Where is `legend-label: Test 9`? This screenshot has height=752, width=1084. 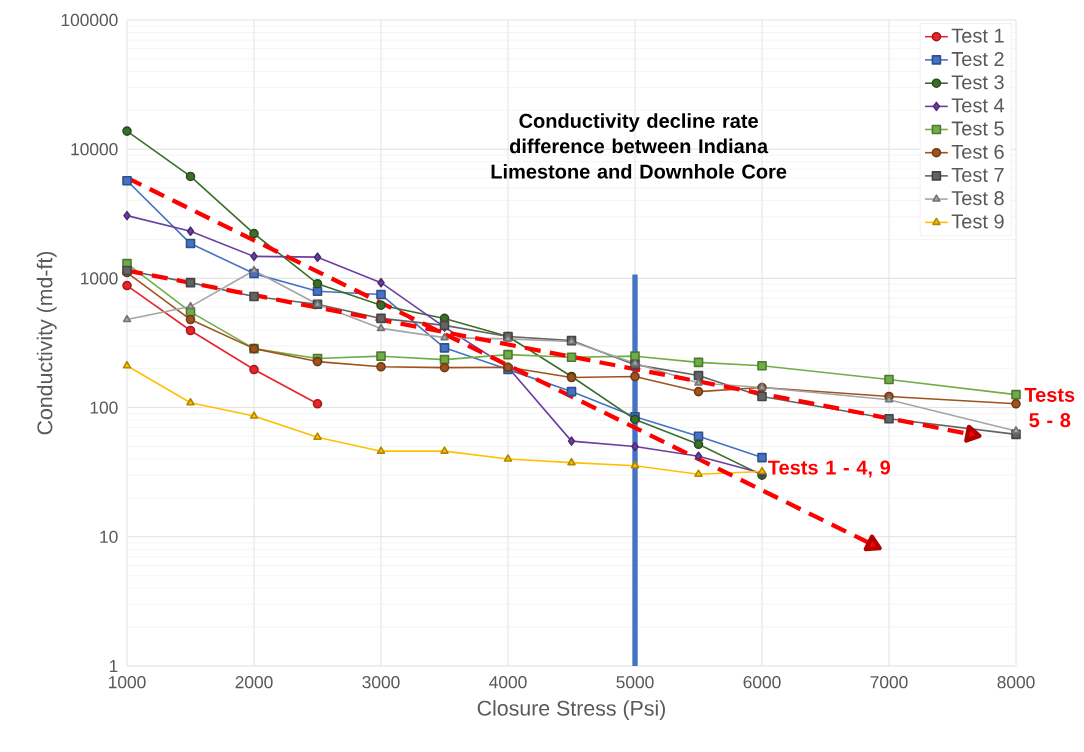
legend-label: Test 9 is located at coordinates (977, 221).